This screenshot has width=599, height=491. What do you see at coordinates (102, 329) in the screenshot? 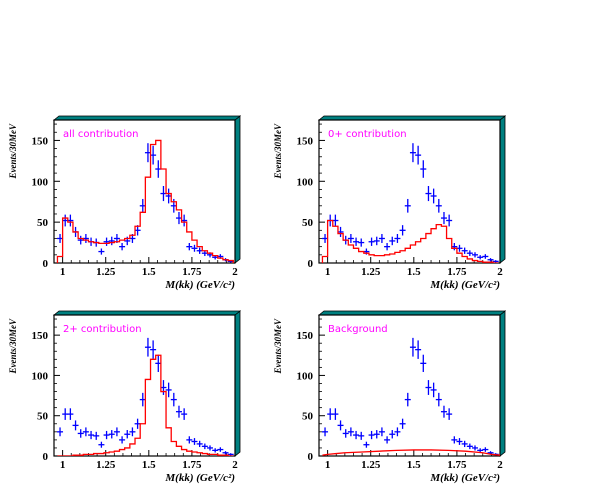
I see `panel-title: 2+ contribution` at bounding box center [102, 329].